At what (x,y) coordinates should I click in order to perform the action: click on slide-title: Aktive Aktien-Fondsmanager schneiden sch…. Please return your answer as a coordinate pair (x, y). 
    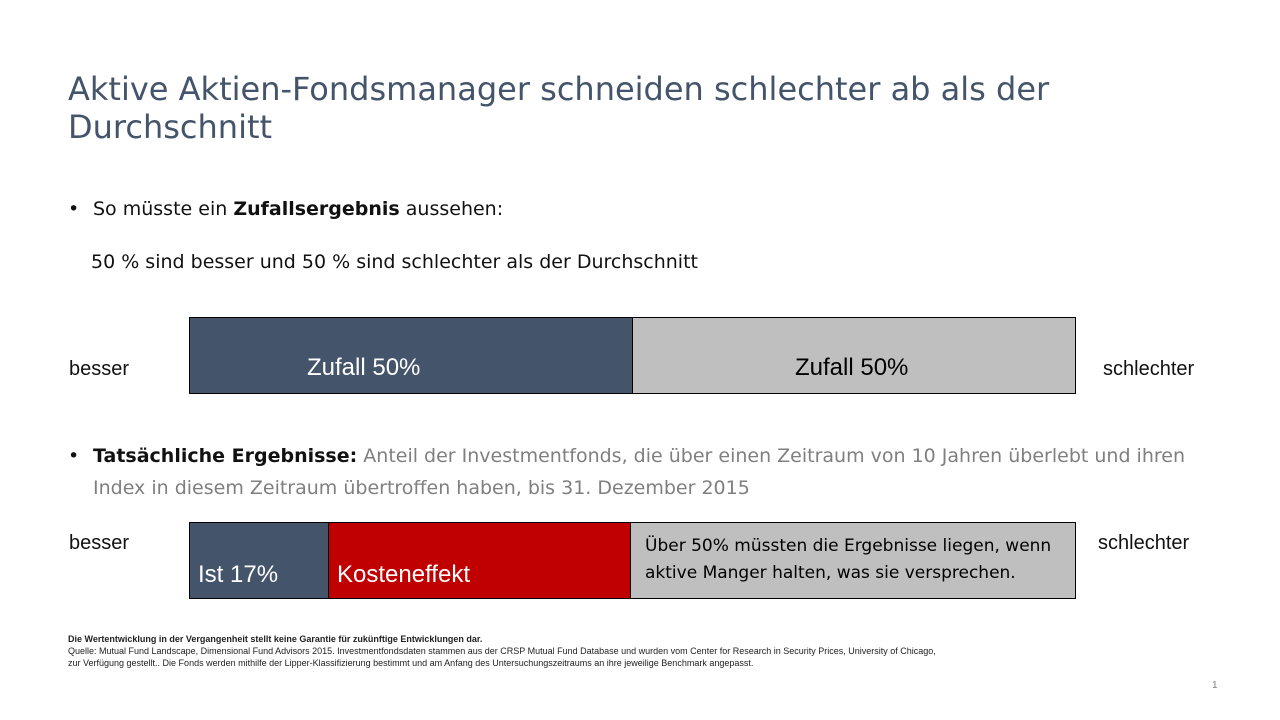
    Looking at the image, I should click on (559, 108).